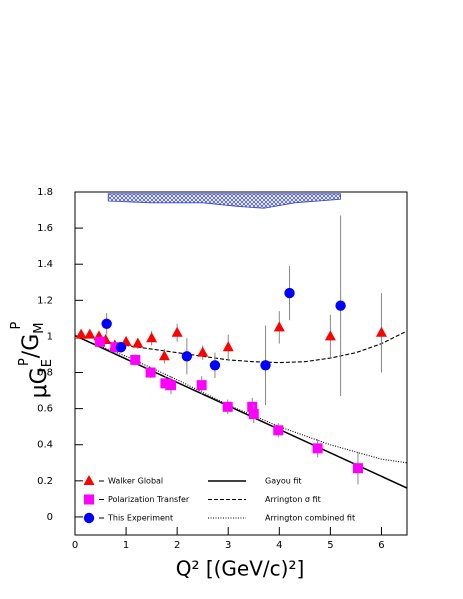 The image size is (463, 599). Describe the element at coordinates (135, 481) in the screenshot. I see `legend-label: Walker Global` at that location.